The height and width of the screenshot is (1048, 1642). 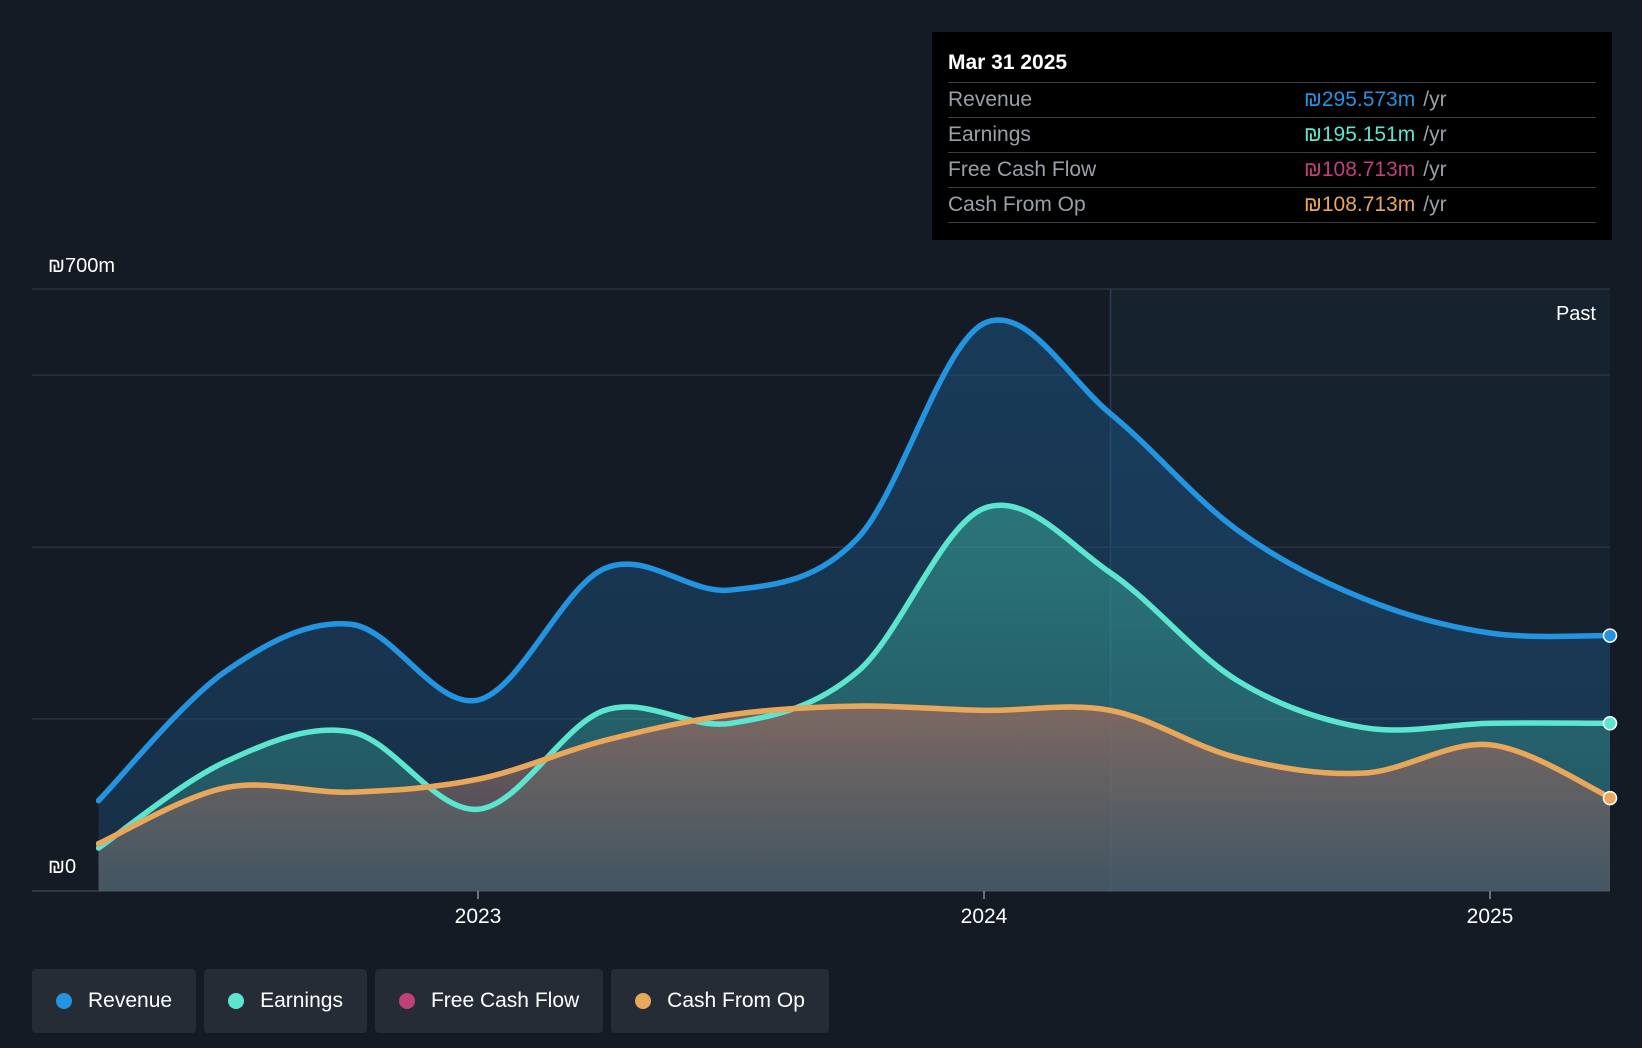 I want to click on legend-item-earnings: Earnings, so click(x=285, y=1001).